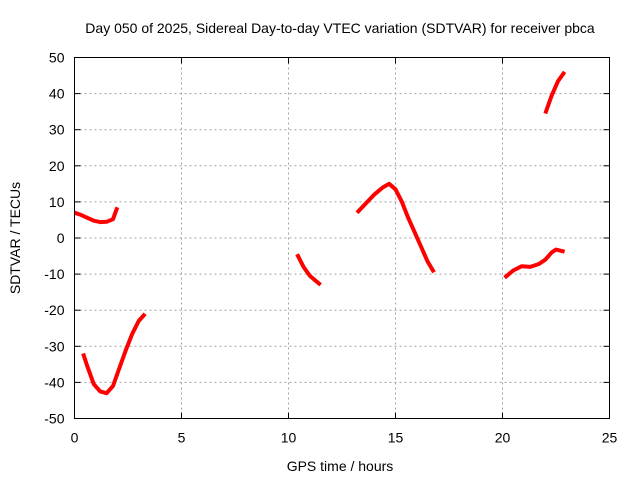  Describe the element at coordinates (182, 438) in the screenshot. I see `x-tick-label: 5` at that location.